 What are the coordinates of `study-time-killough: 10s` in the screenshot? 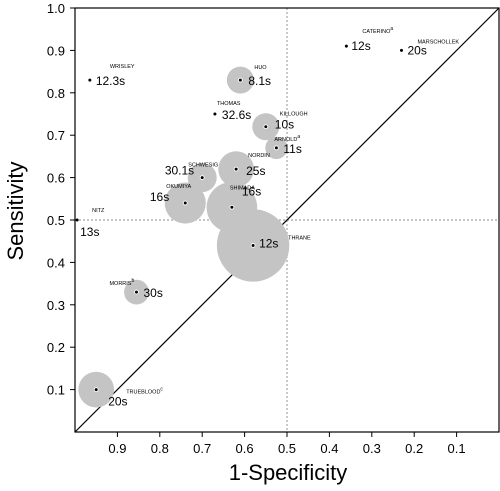 It's located at (284, 125).